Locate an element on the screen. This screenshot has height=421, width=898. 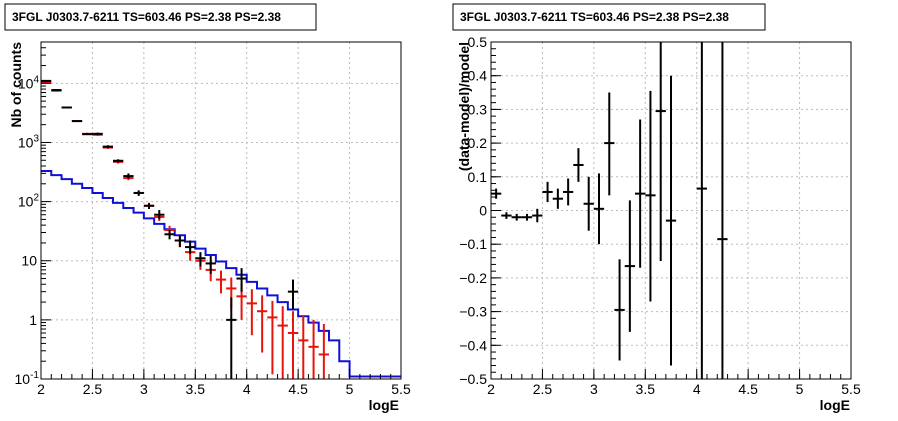
counts-y-axis-label: Nb of counts is located at coordinates (16, 85).